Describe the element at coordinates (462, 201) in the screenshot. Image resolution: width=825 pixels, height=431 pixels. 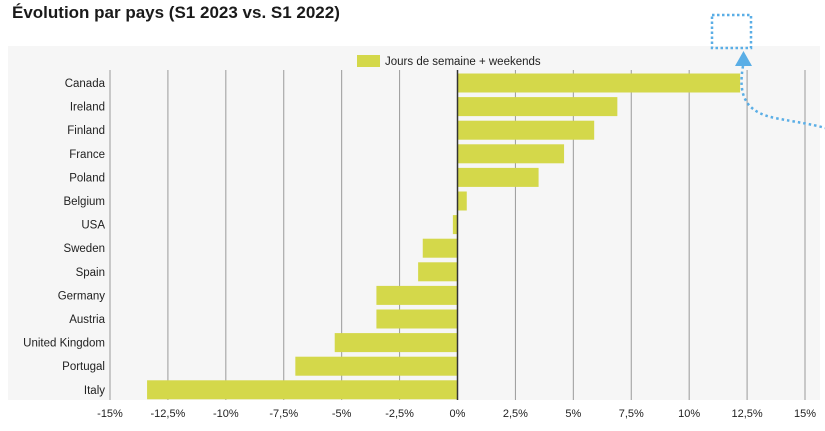
I see `bar-belgium` at that location.